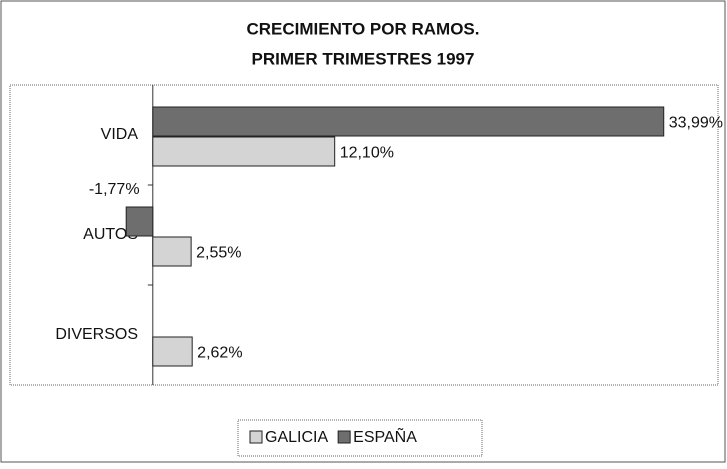 This screenshot has width=727, height=469. Describe the element at coordinates (114, 189) in the screenshot. I see `data-label: -1,77%` at that location.